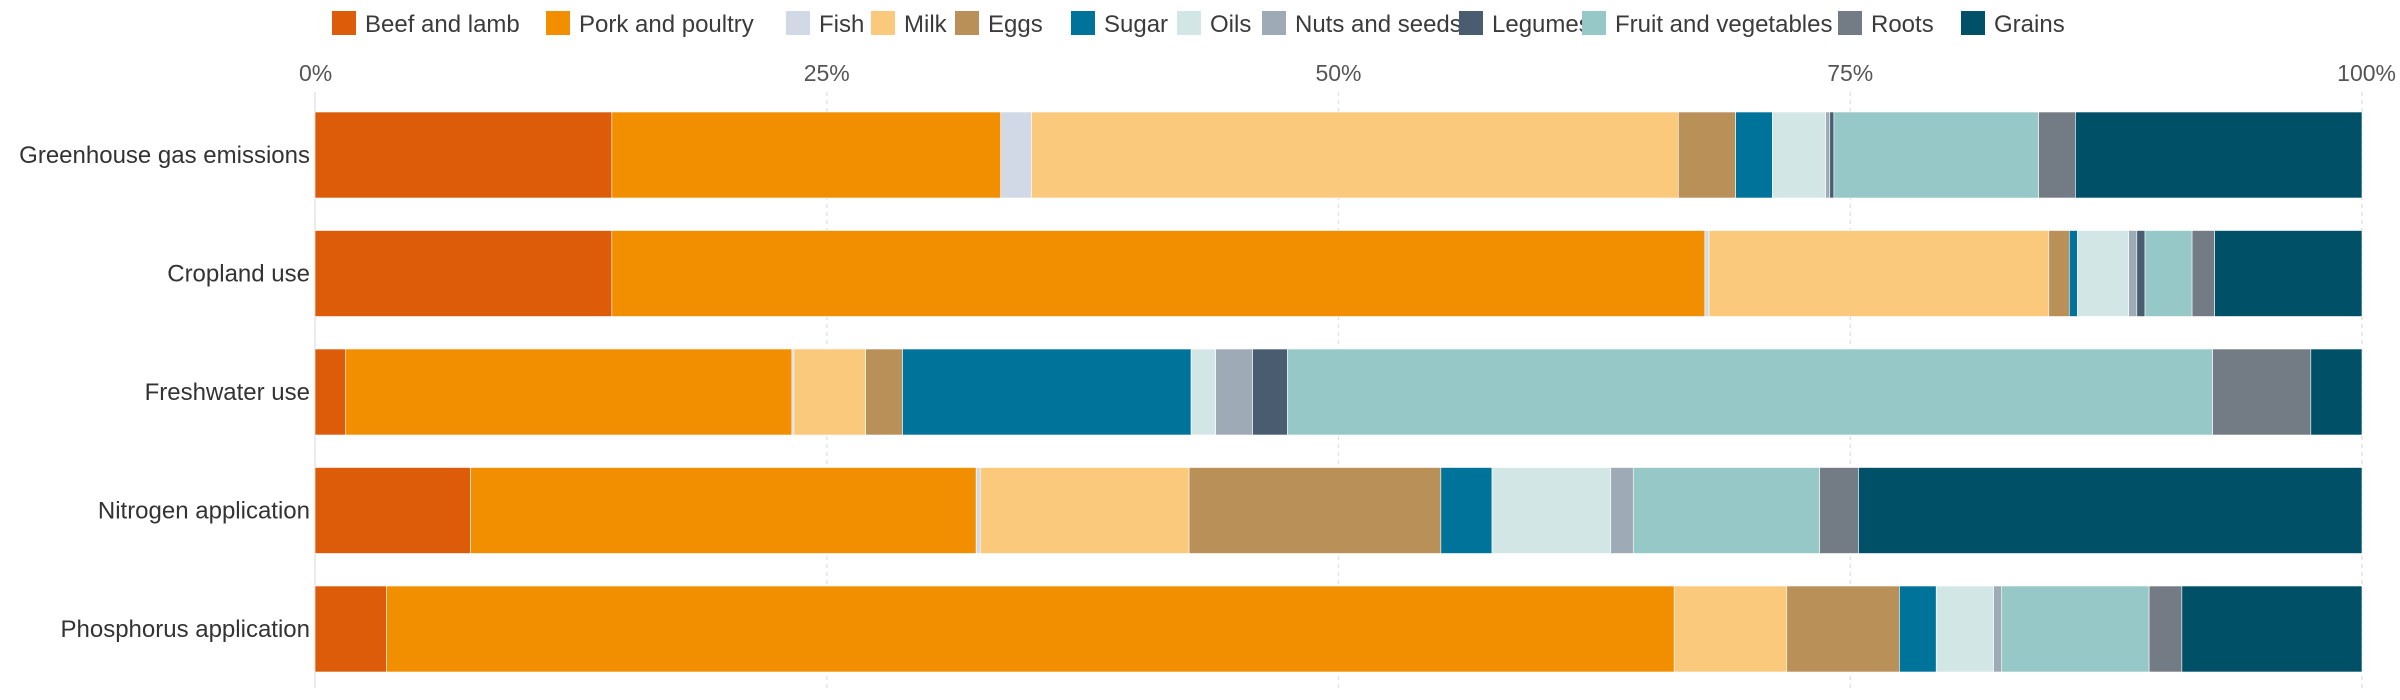 This screenshot has width=2400, height=700. I want to click on bar-row-freshwater-use, so click(1338, 392).